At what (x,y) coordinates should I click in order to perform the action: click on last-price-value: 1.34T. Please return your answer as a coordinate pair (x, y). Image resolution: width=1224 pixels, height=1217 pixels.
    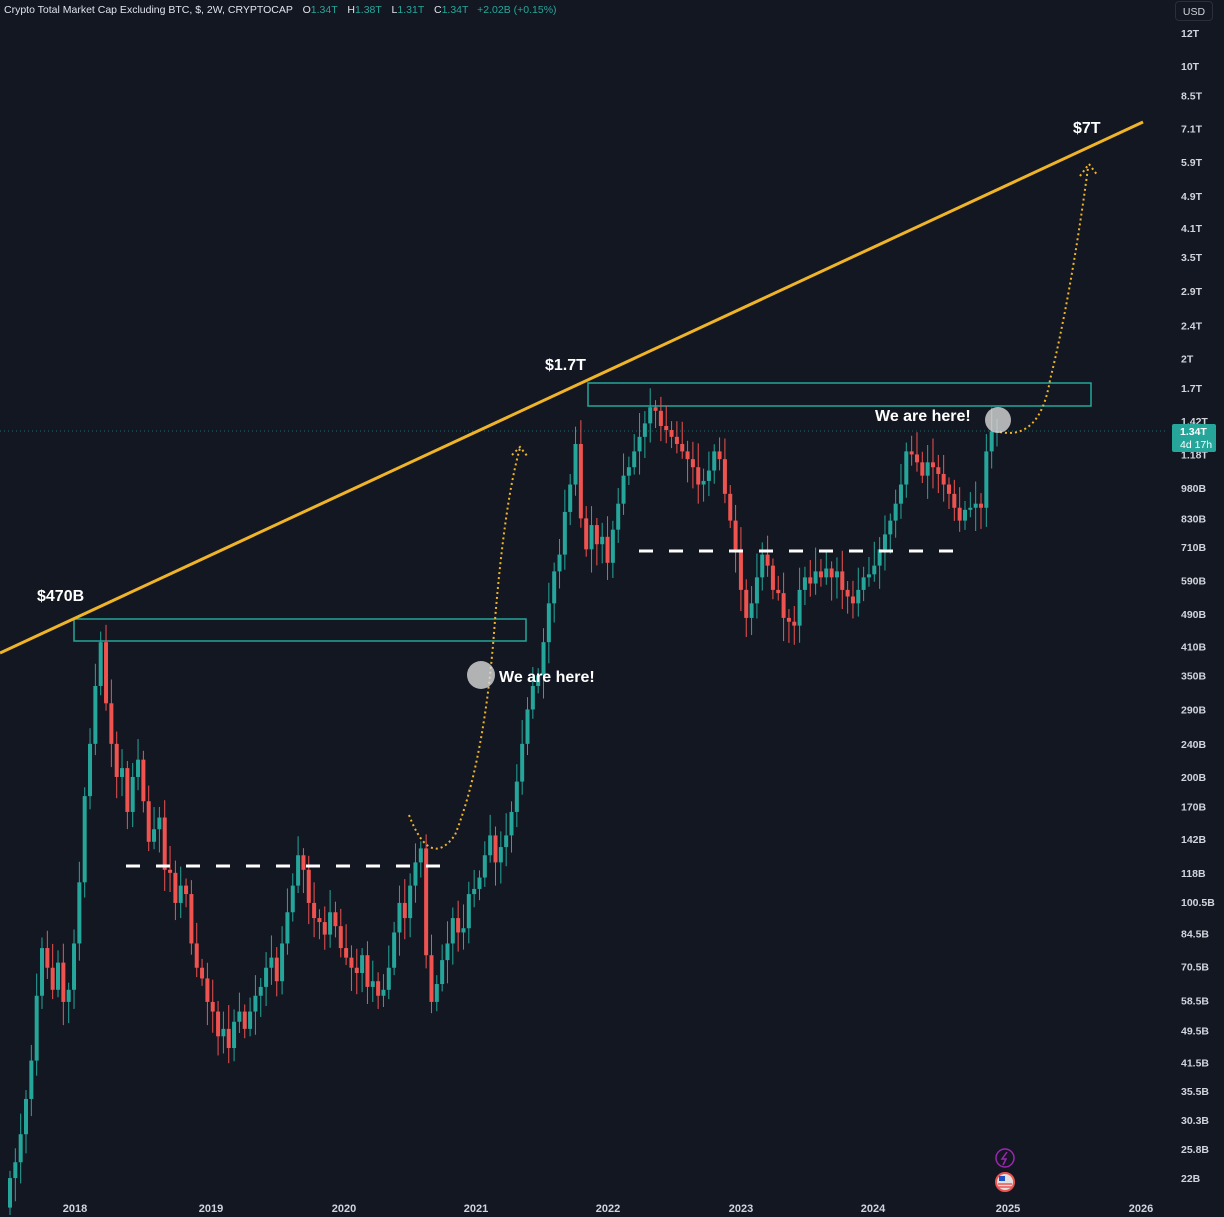
    Looking at the image, I should click on (1193, 432).